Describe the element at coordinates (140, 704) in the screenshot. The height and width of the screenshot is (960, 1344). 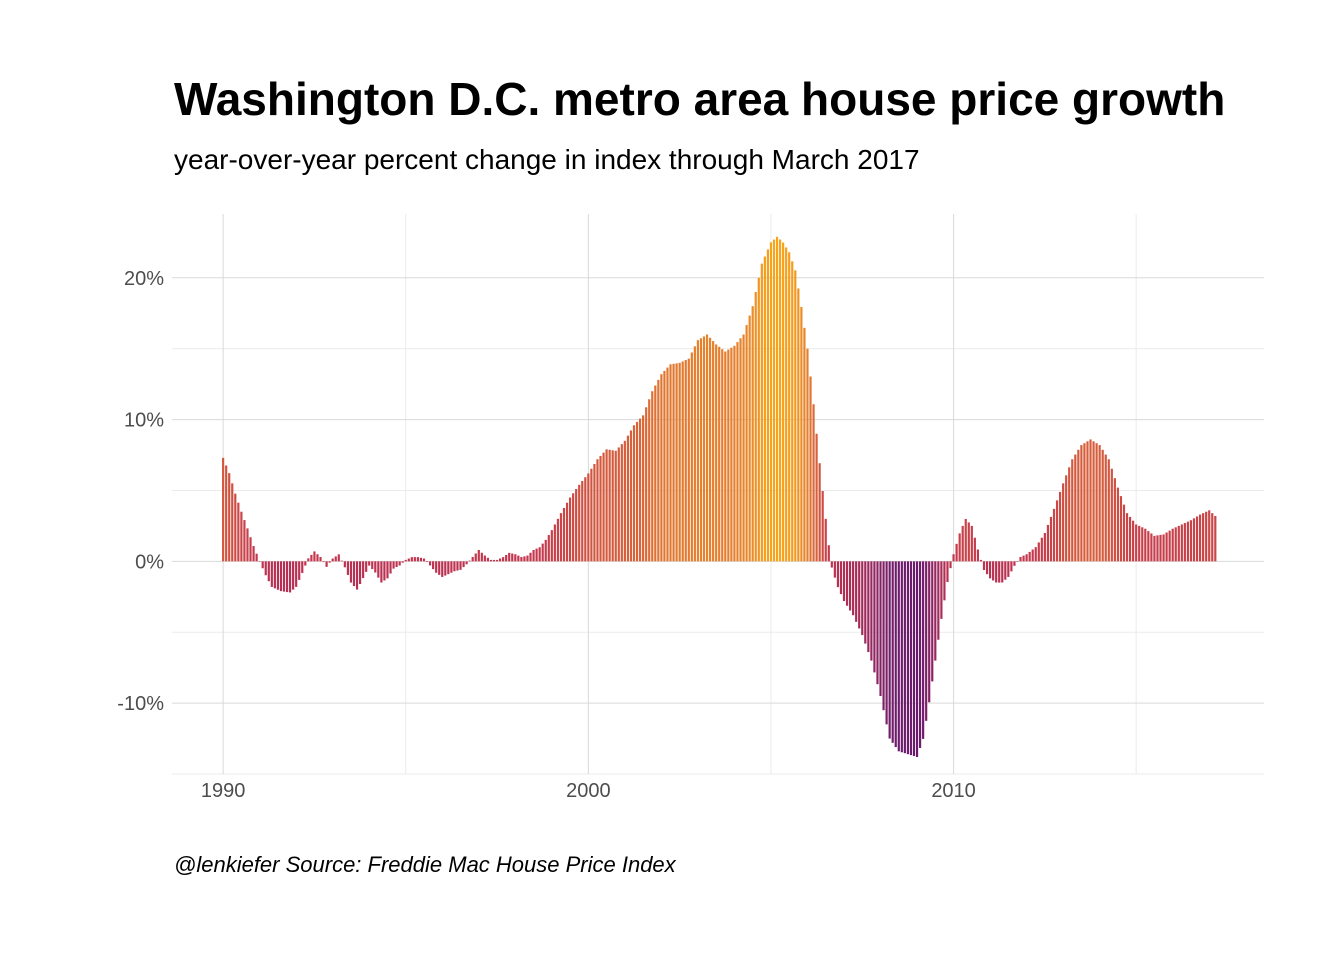
I see `y-tick-label: -10%` at that location.